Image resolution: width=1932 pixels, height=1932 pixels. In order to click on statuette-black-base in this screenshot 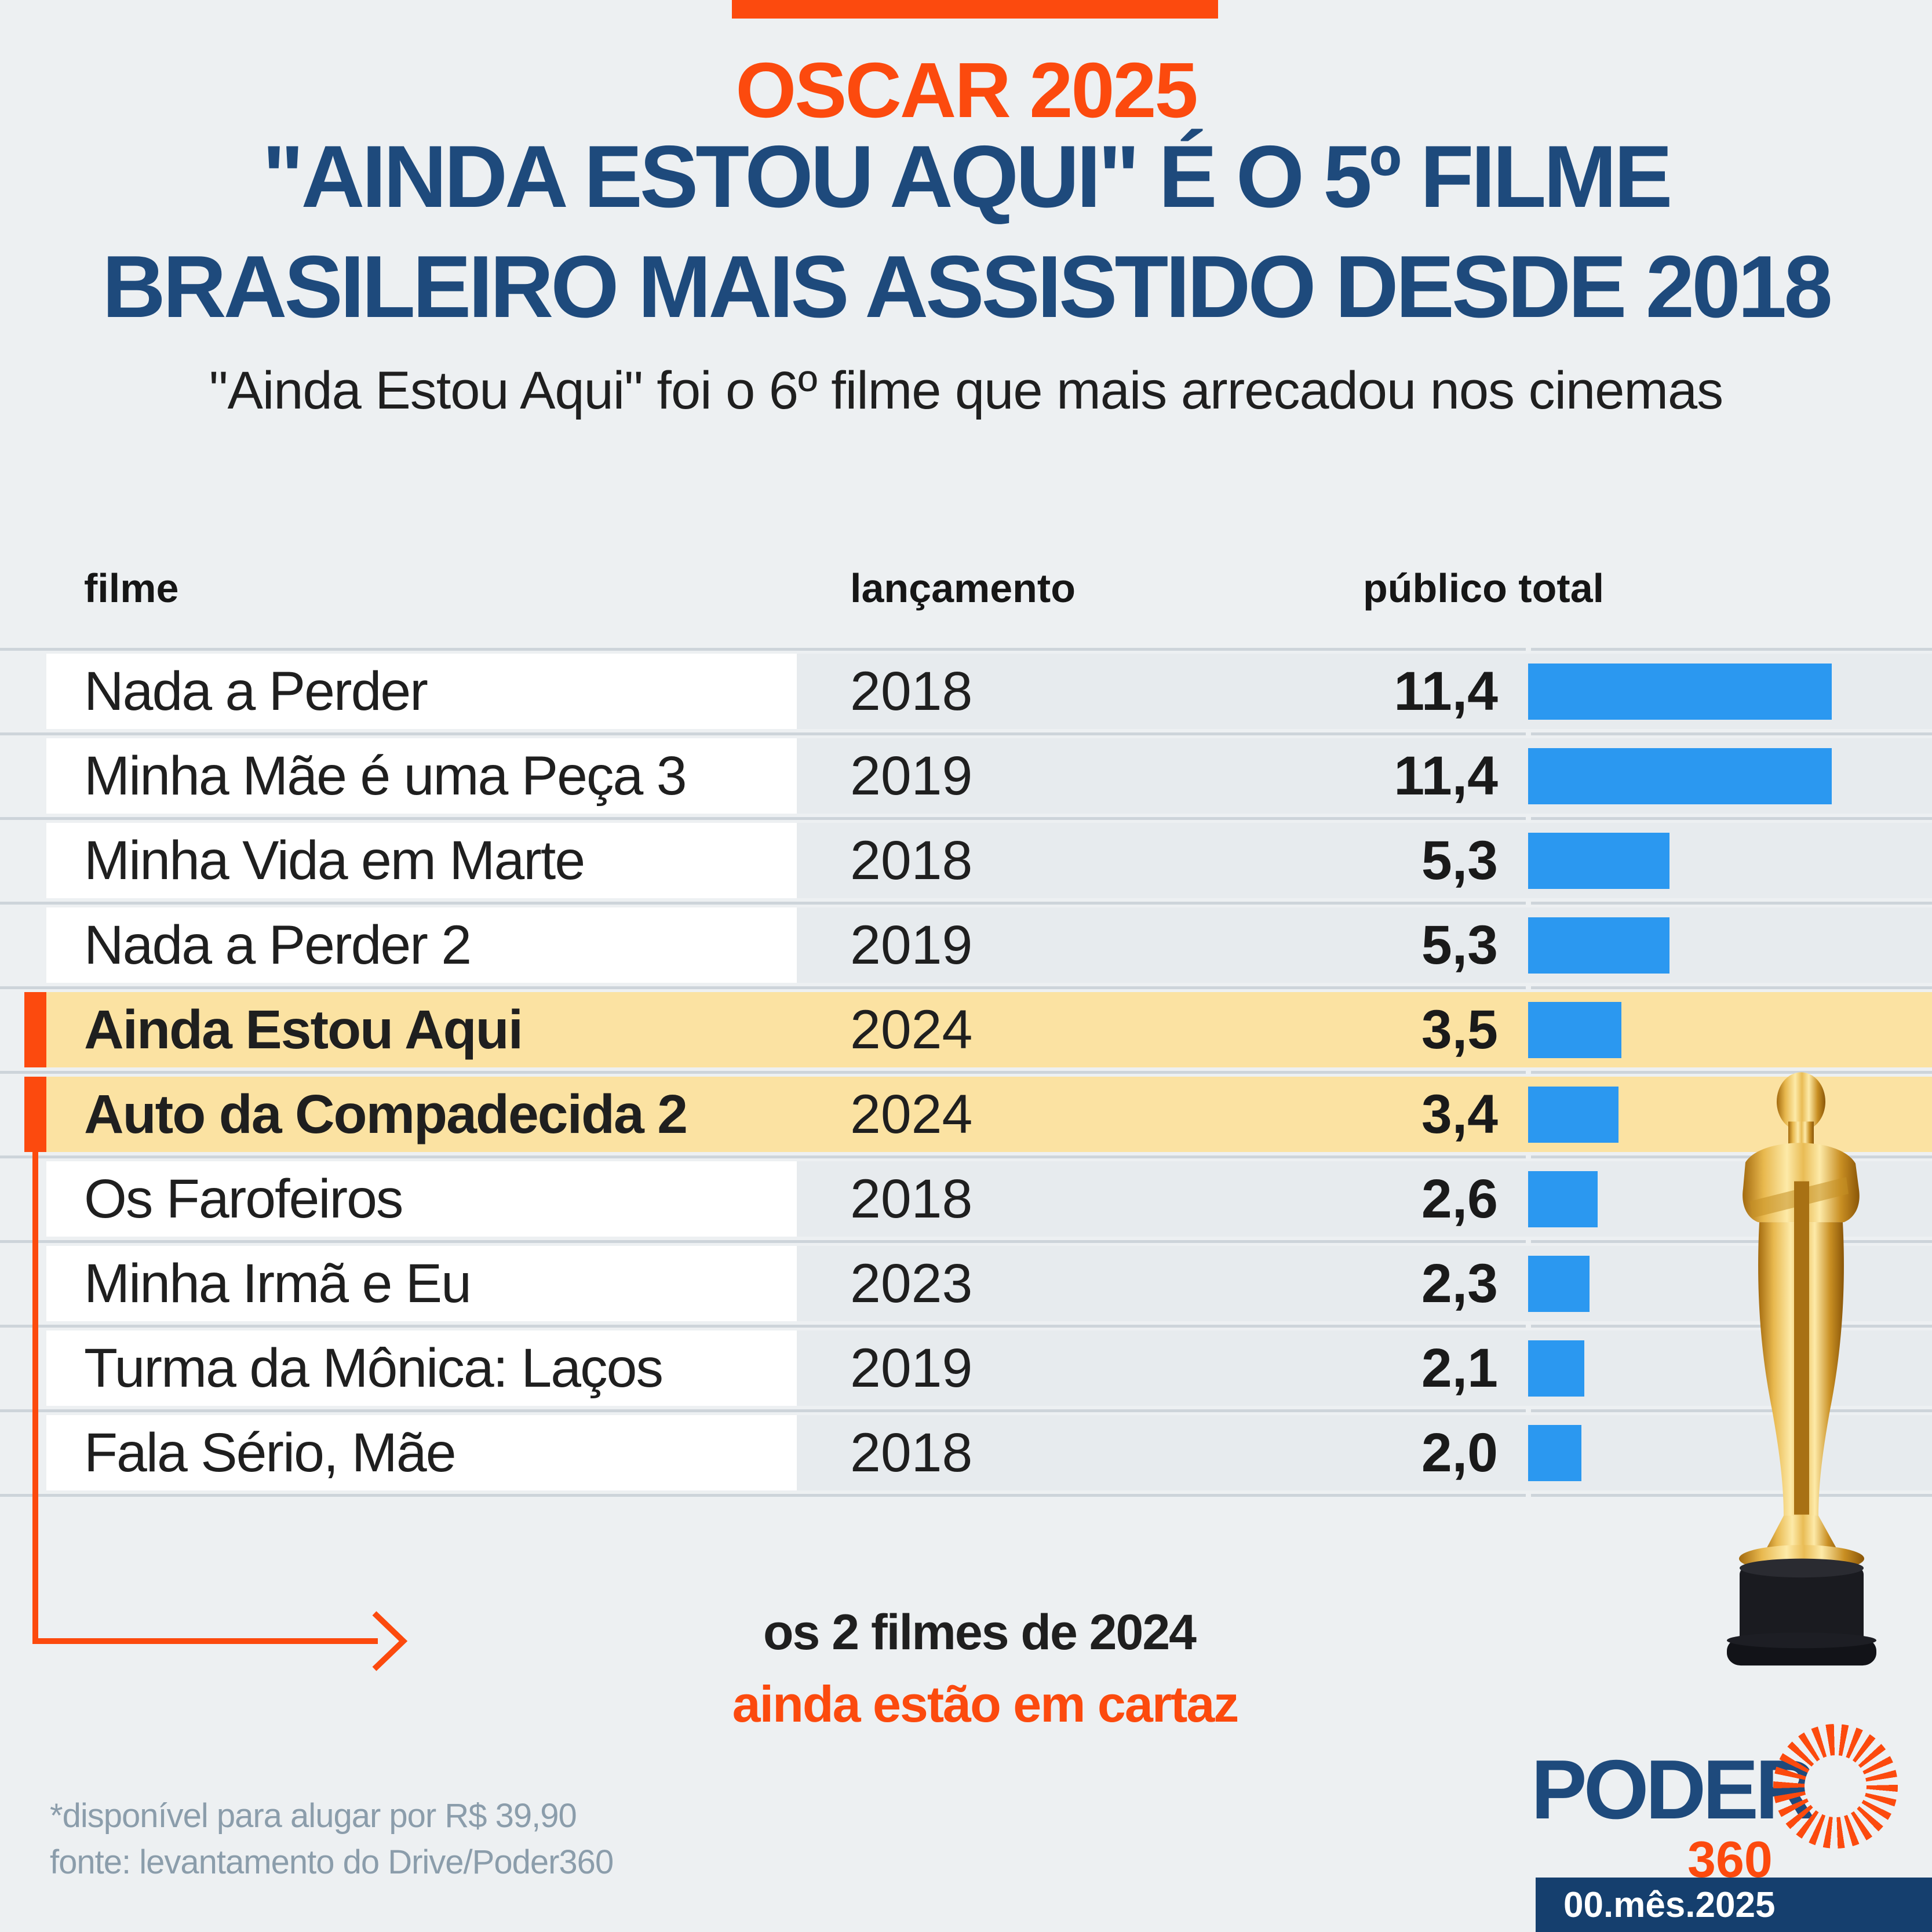, I will do `click(1802, 1612)`.